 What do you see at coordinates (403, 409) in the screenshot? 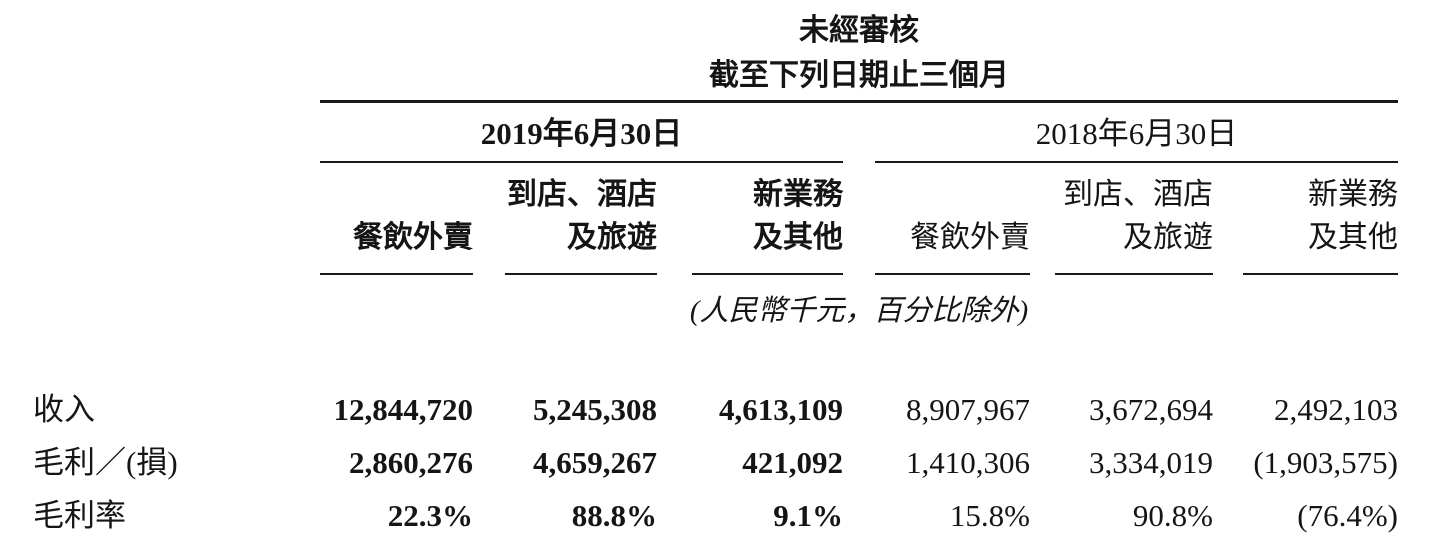
I see `cell-revenue-2019-food-delivery: 12,844,720` at bounding box center [403, 409].